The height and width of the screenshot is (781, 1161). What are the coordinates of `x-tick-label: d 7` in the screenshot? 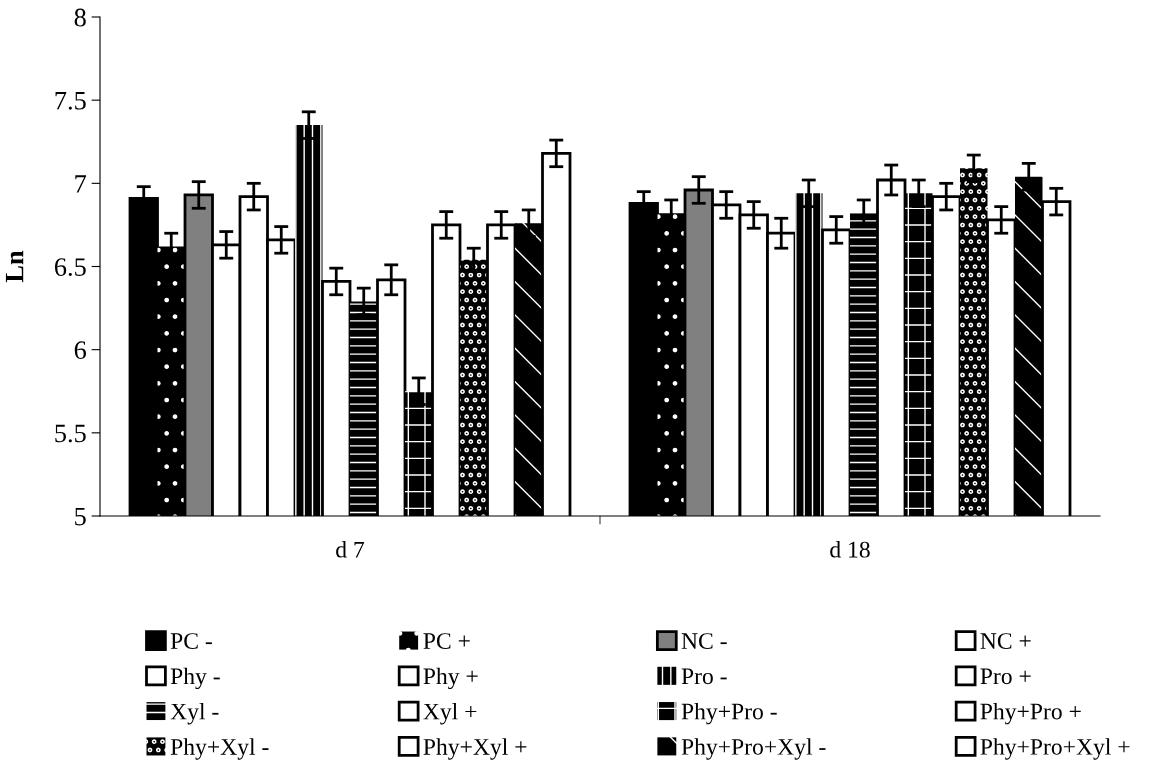 It's located at (350, 549).